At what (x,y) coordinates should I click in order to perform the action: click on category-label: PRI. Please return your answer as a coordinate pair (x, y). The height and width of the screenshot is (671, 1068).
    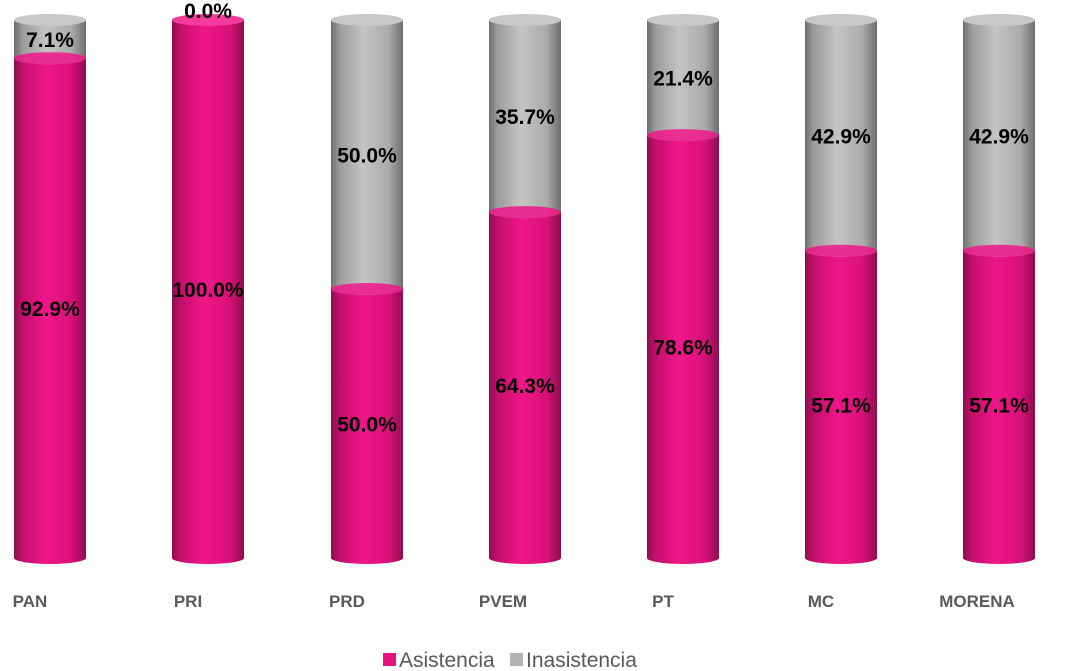
    Looking at the image, I should click on (188, 601).